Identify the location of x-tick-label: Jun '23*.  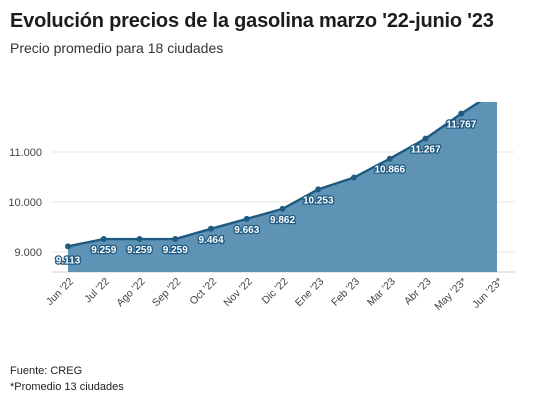
(487, 293).